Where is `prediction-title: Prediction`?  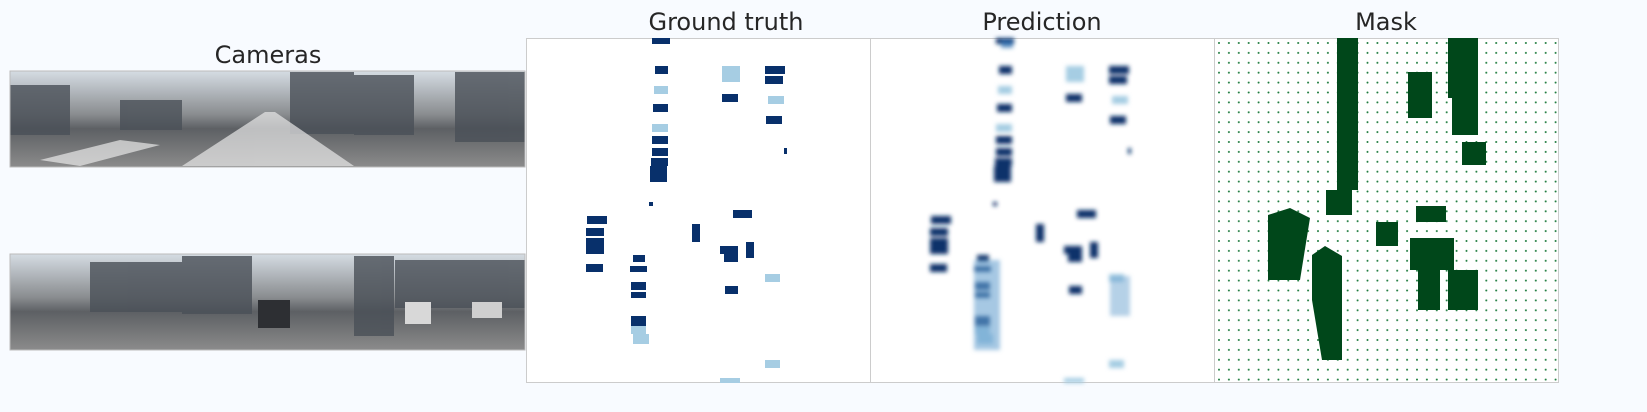 prediction-title: Prediction is located at coordinates (1041, 22).